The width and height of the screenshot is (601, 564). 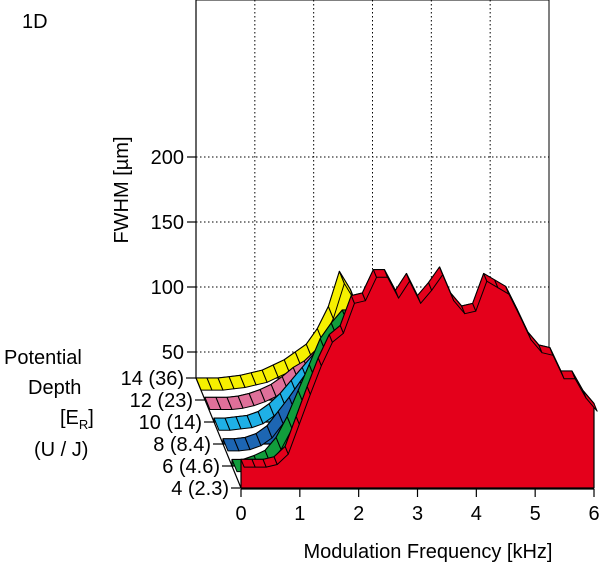 I want to click on x-tick-label: 6, so click(x=593, y=514).